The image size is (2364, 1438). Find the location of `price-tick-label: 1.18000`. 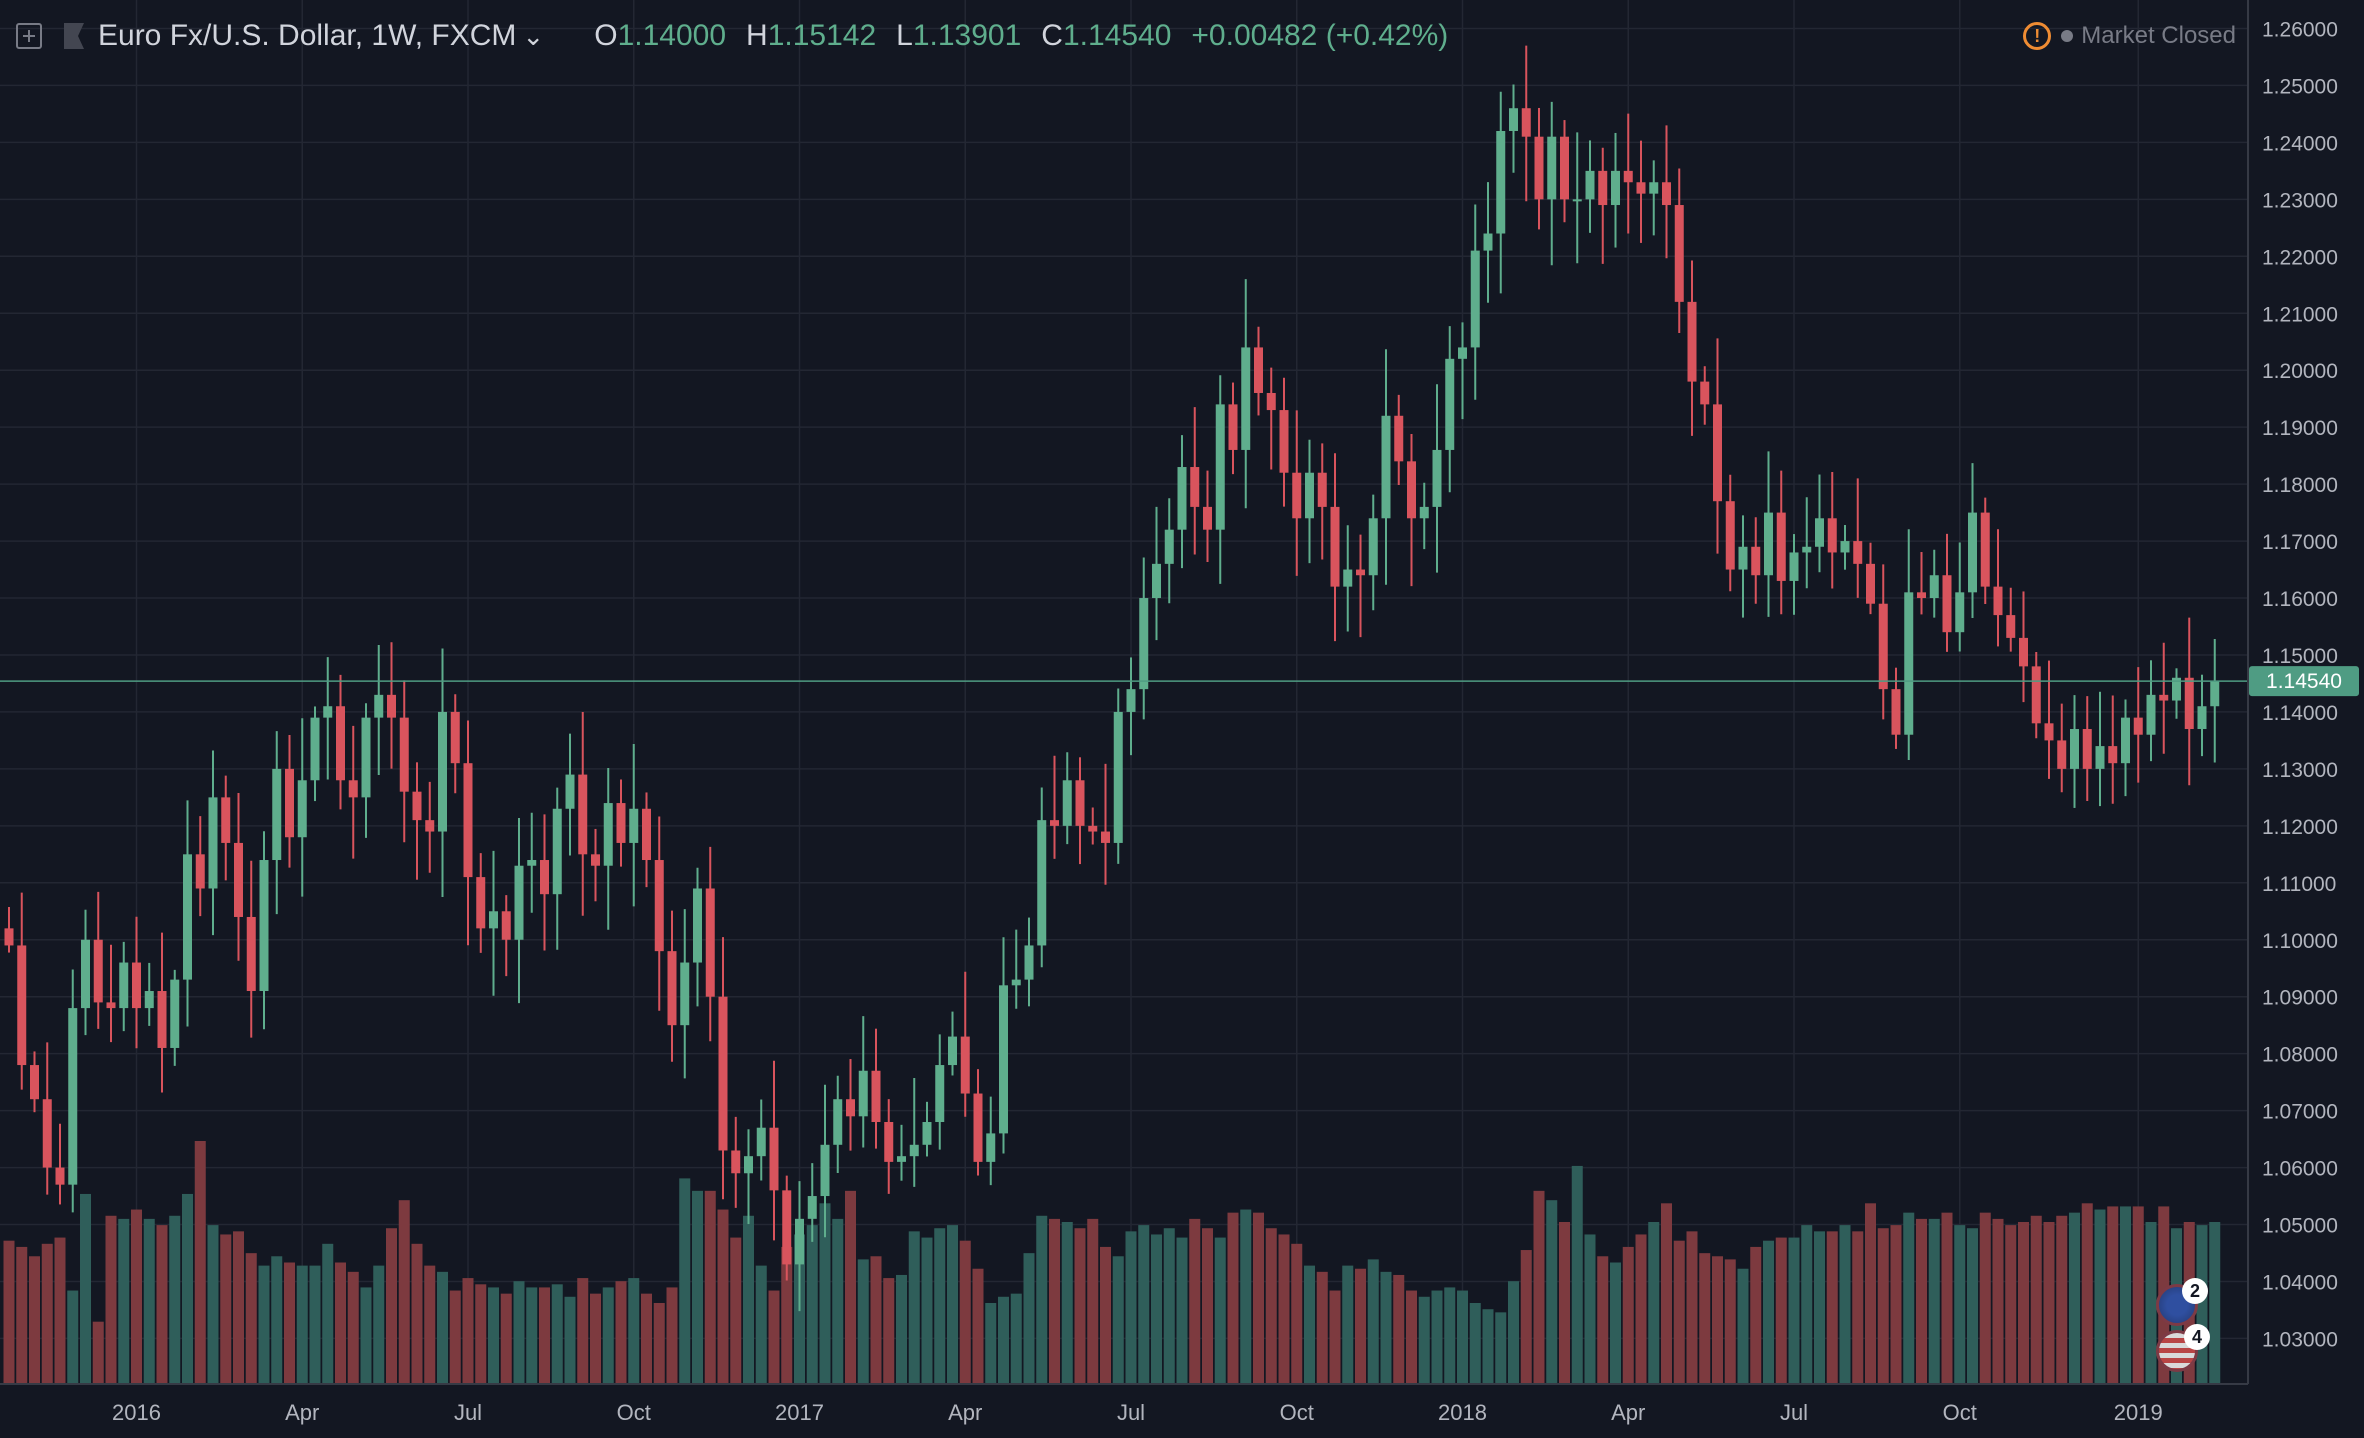

price-tick-label: 1.18000 is located at coordinates (2300, 485).